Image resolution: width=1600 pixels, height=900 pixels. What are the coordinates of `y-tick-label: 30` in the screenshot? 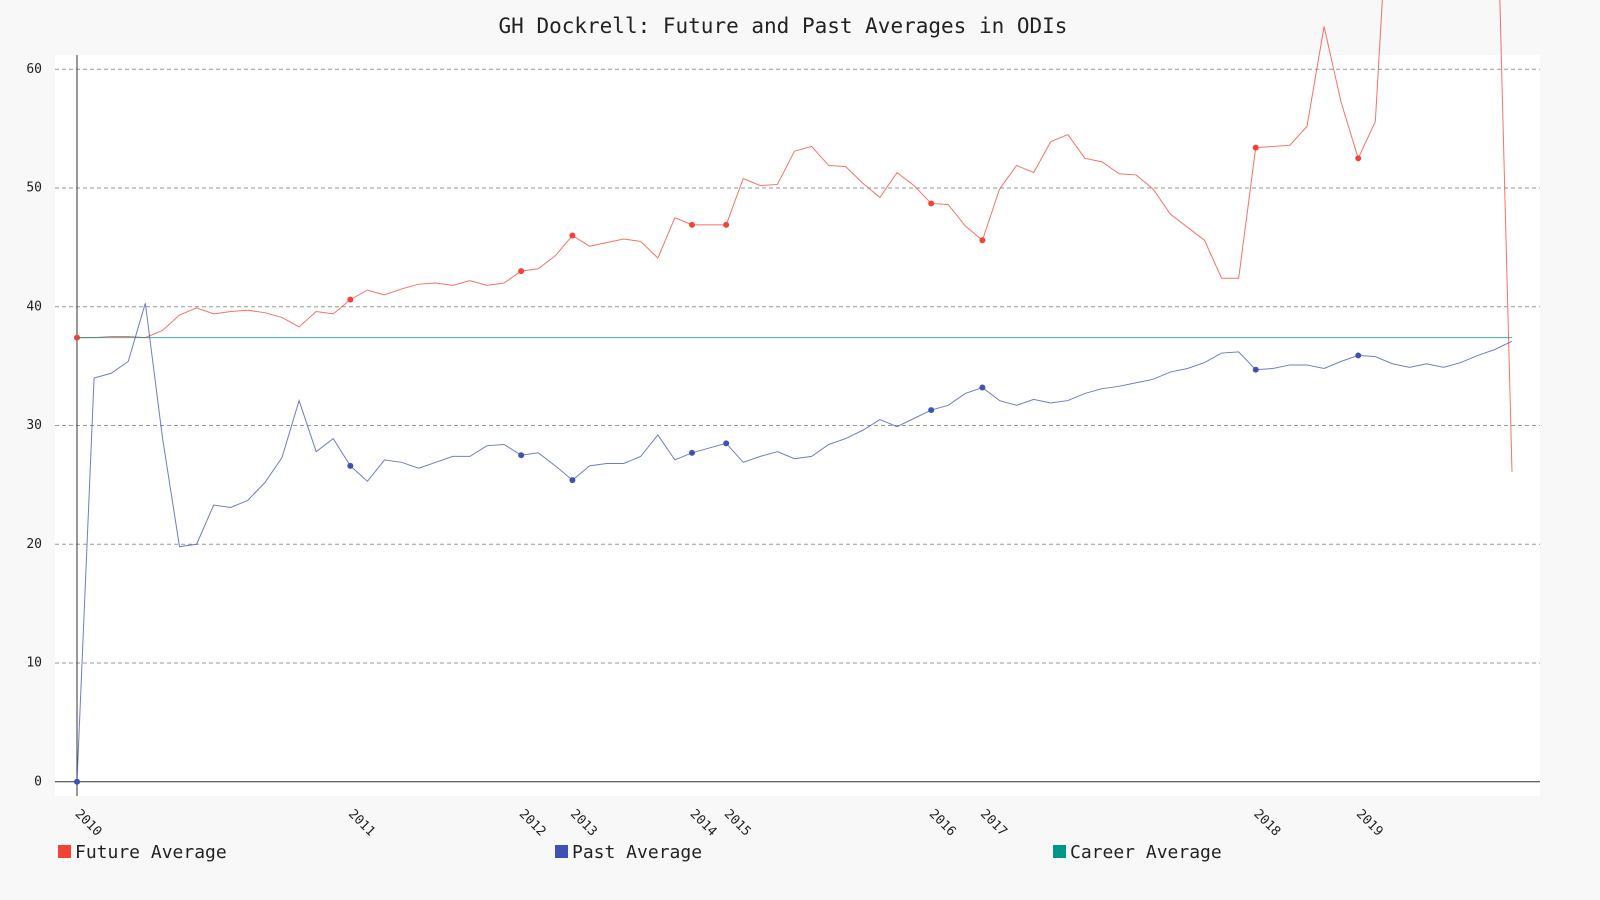 It's located at (34, 425).